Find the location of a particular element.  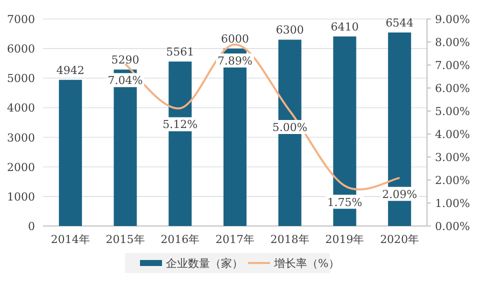

data-label: 5.12% is located at coordinates (180, 125).